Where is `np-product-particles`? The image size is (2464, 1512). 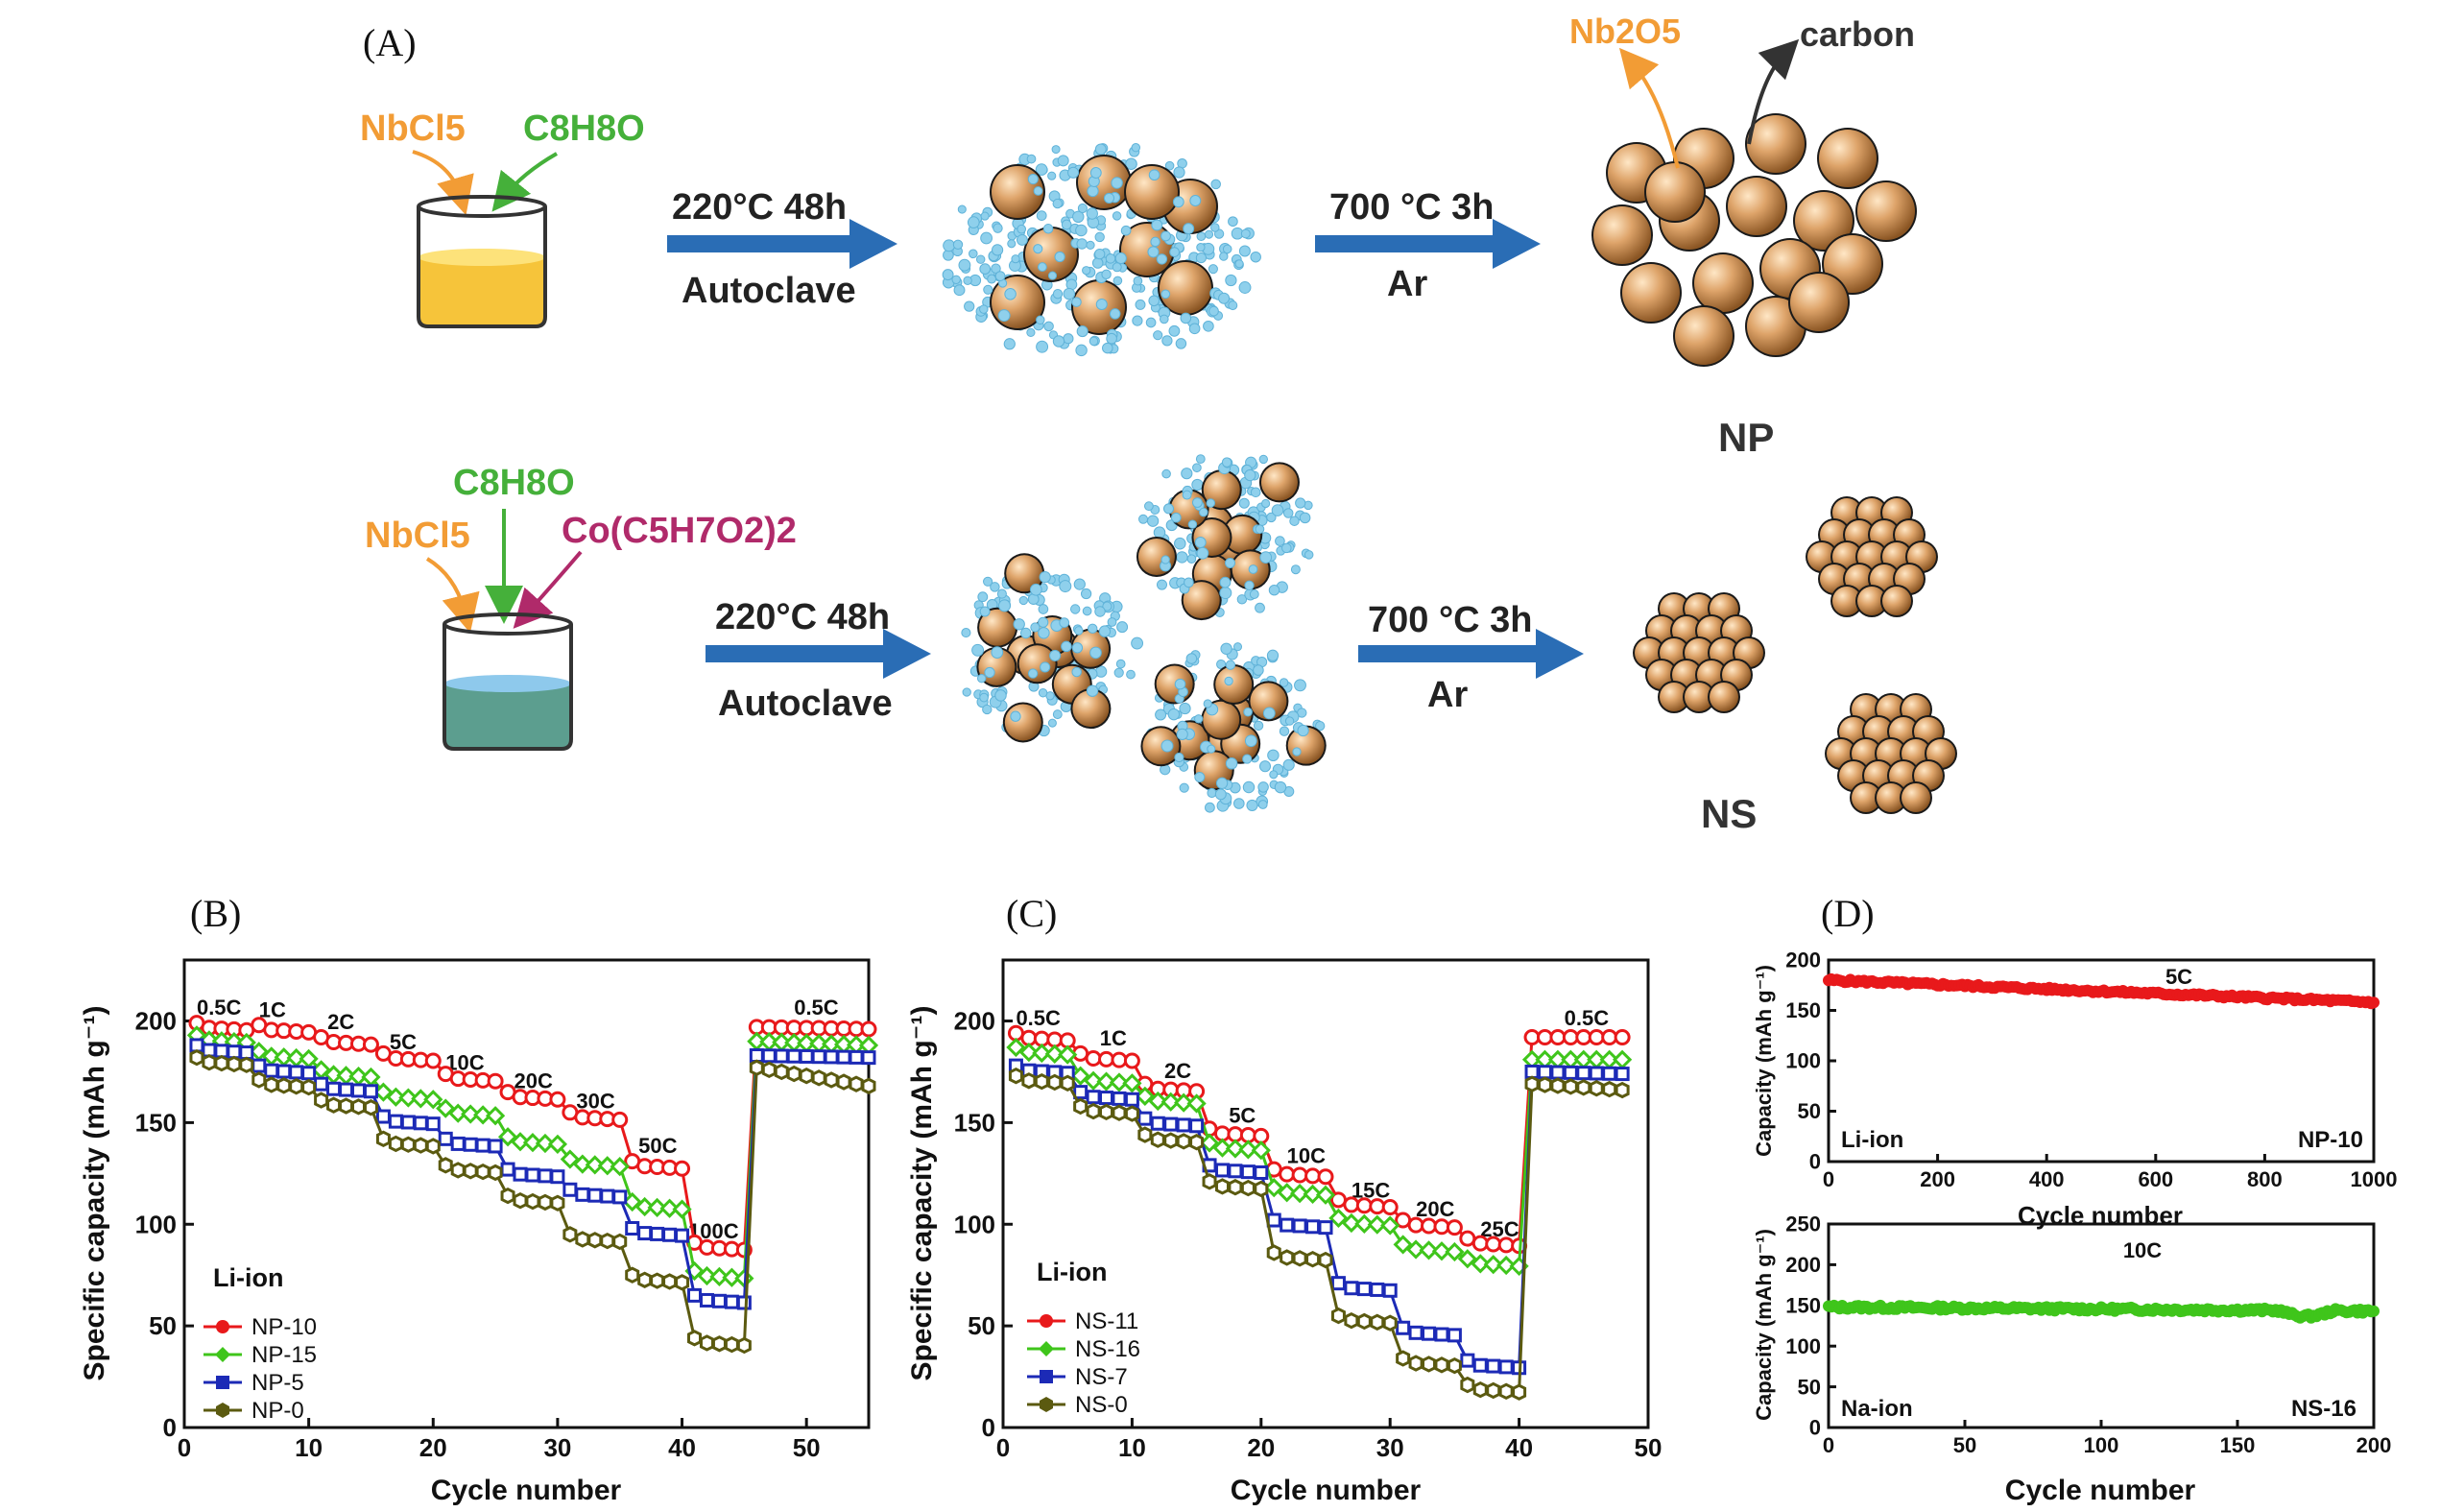 np-product-particles is located at coordinates (1754, 240).